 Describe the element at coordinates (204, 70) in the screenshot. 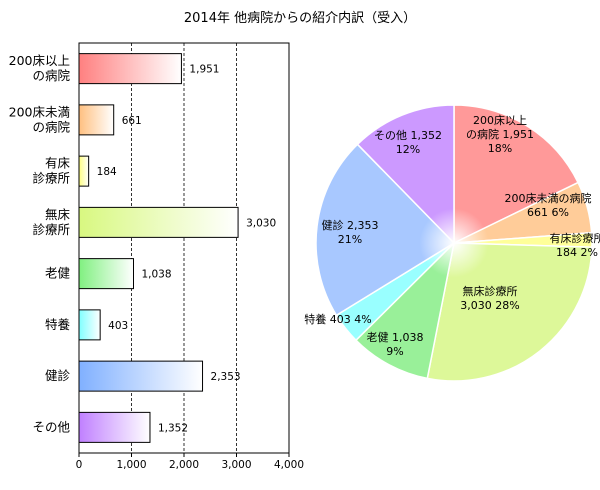

I see `bar-value-label: 1,951` at that location.